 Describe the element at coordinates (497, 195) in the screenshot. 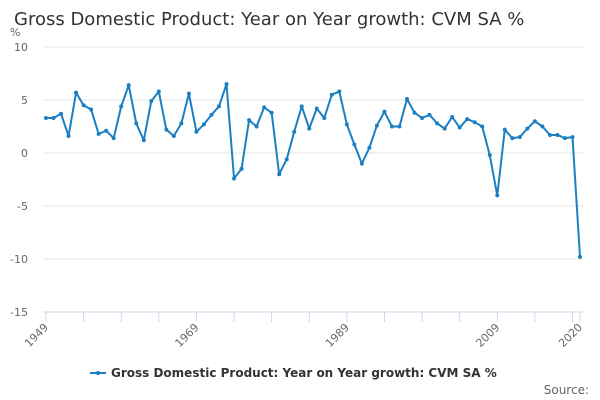

I see `data-point-2009` at that location.